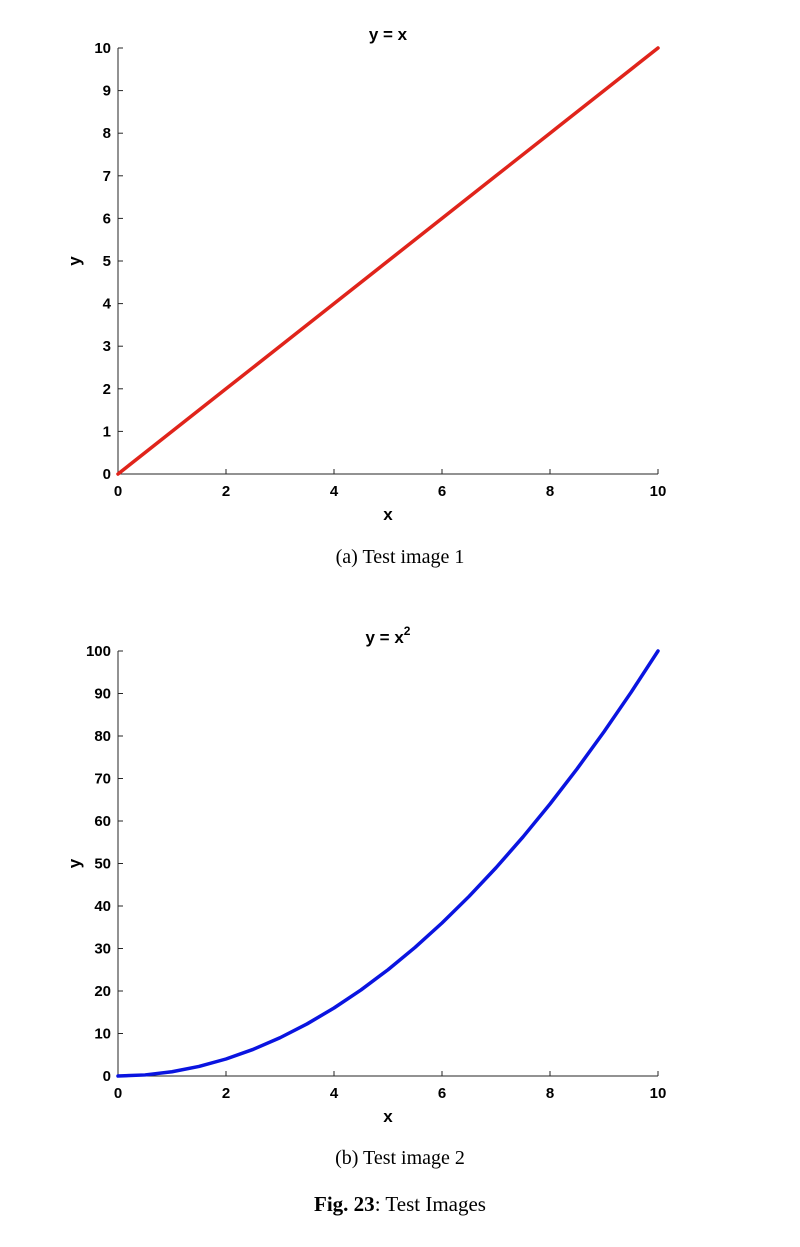 The height and width of the screenshot is (1247, 800). What do you see at coordinates (74, 261) in the screenshot?
I see `chart-0-y-axis-label: y` at bounding box center [74, 261].